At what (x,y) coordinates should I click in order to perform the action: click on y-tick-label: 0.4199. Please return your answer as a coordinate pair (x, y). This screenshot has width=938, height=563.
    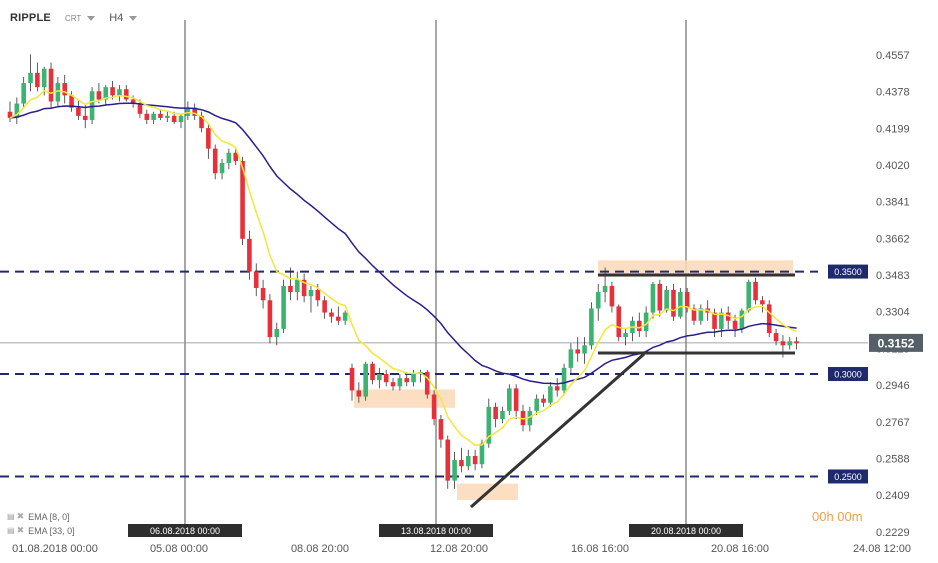
    Looking at the image, I should click on (893, 129).